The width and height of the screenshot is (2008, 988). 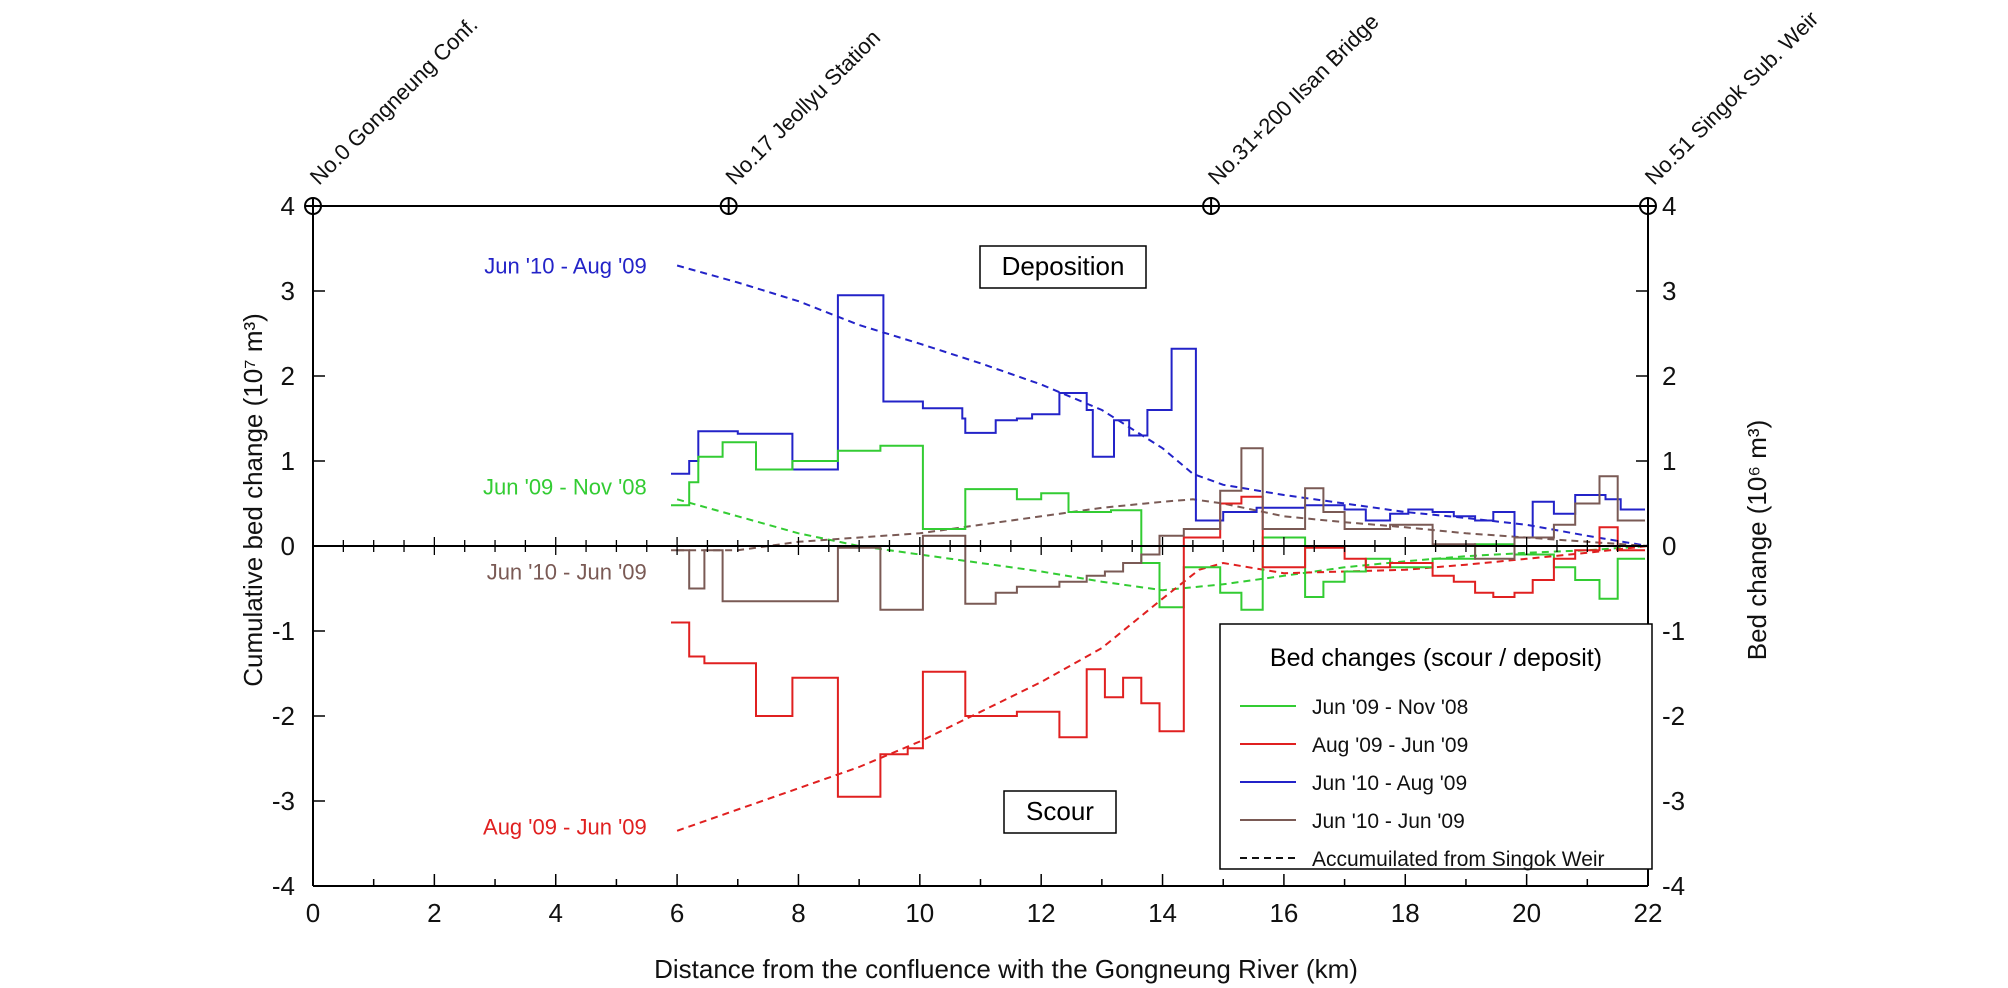 I want to click on series-label-jun-09-nov-08: Jun '09 - Nov '08, so click(x=565, y=487).